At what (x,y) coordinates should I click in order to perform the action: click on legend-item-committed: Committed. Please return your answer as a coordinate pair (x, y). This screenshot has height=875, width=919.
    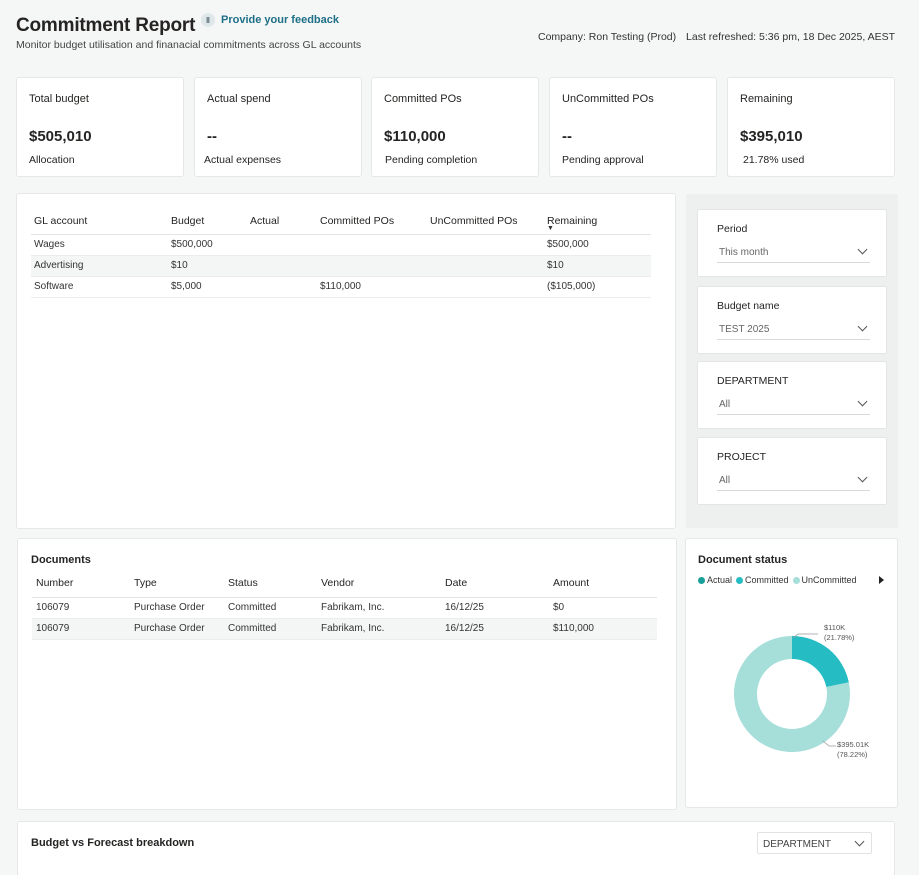
    Looking at the image, I should click on (762, 580).